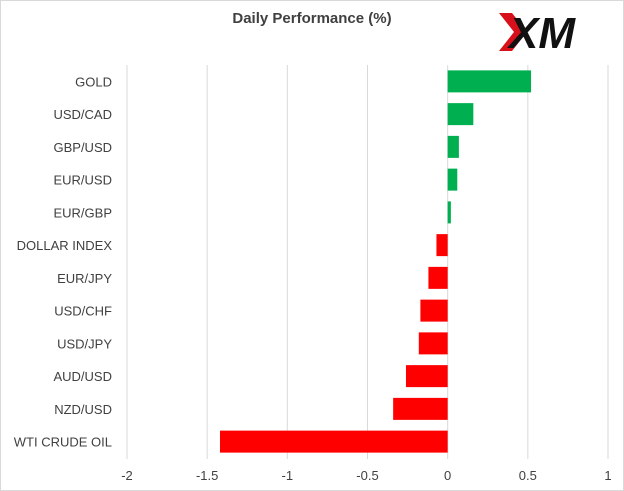  What do you see at coordinates (288, 475) in the screenshot?
I see `x-tick-label: -1` at bounding box center [288, 475].